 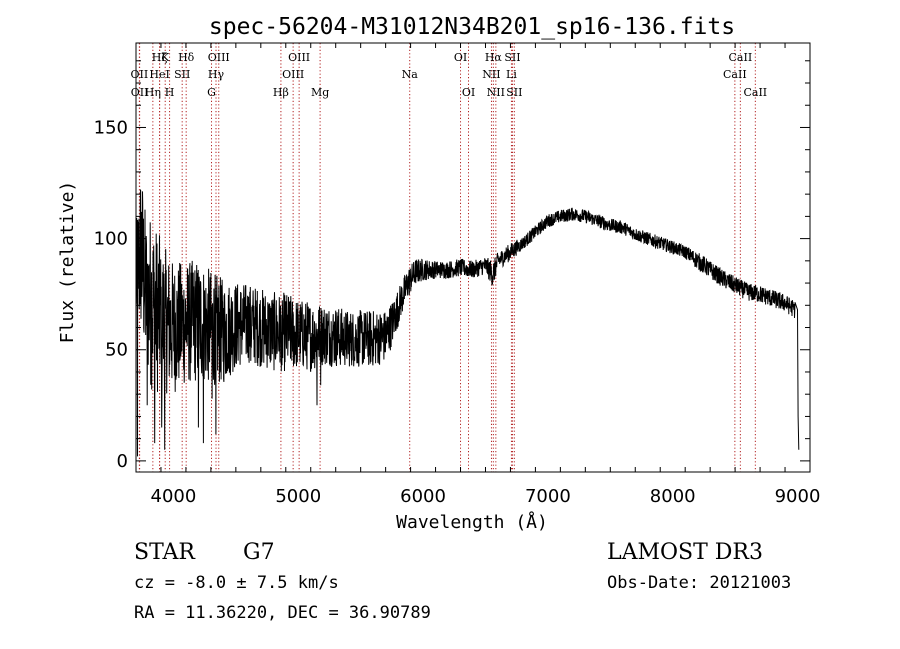 What do you see at coordinates (410, 74) in the screenshot?
I see `line-marker-label: Na` at bounding box center [410, 74].